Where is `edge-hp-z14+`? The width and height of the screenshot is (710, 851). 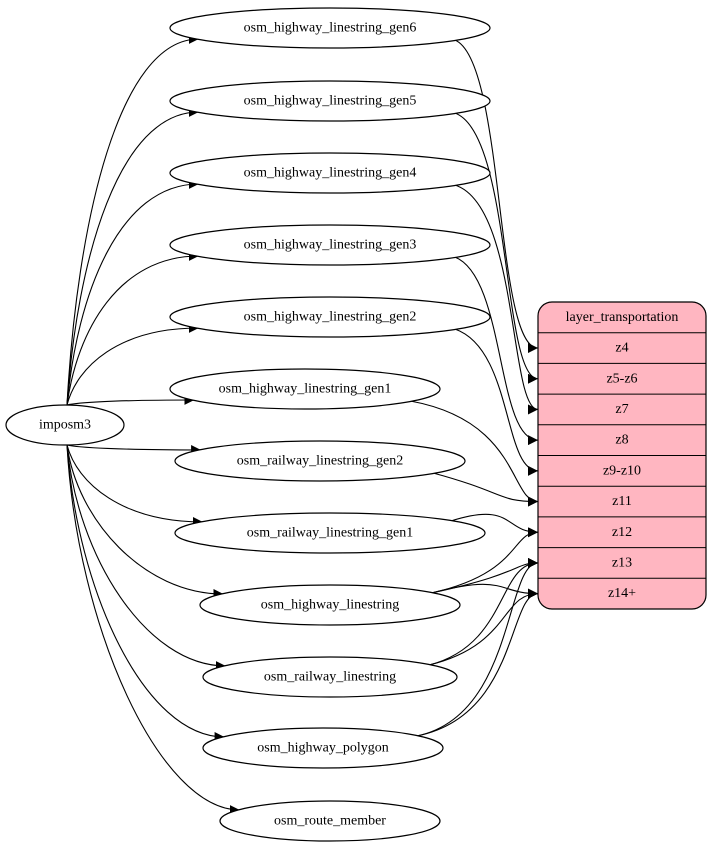
edge-hp-z14+ is located at coordinates (477, 662).